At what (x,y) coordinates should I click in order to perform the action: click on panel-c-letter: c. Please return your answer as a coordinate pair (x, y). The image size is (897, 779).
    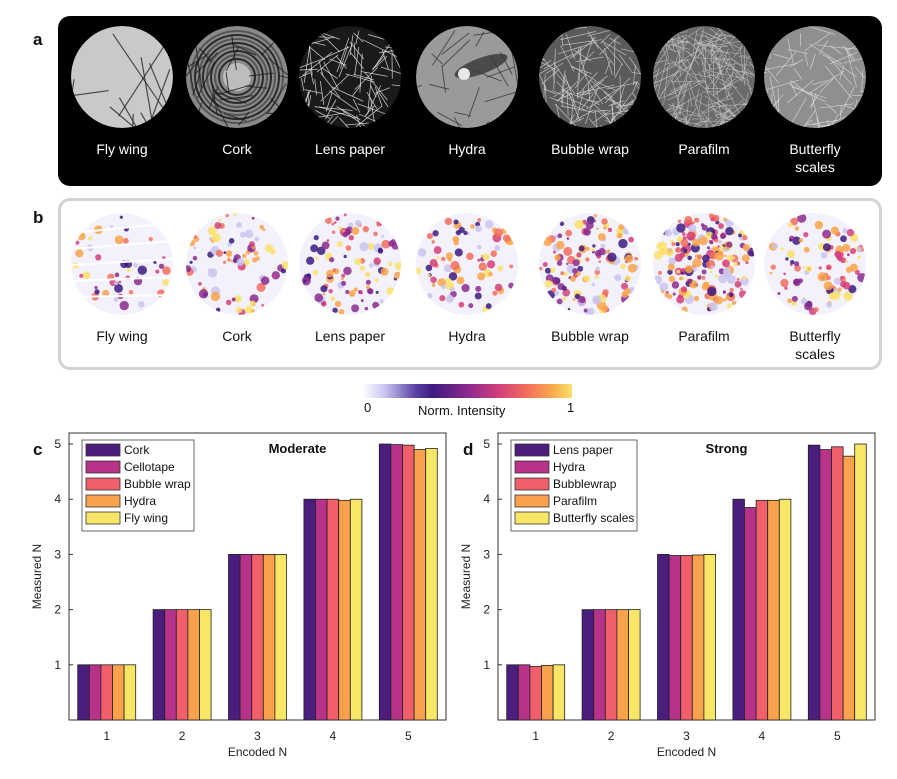
    Looking at the image, I should click on (38, 449).